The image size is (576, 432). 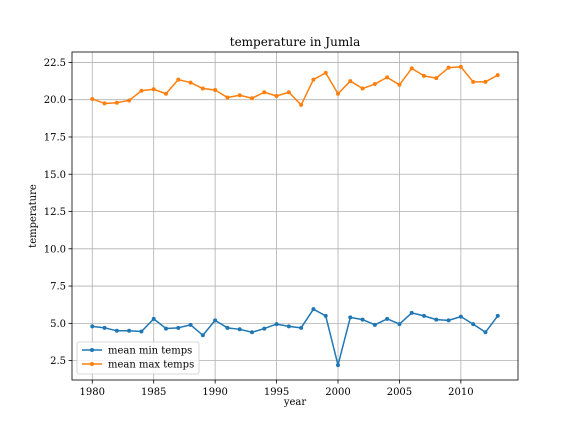 What do you see at coordinates (276, 392) in the screenshot?
I see `x-tick-label: 1995` at bounding box center [276, 392].